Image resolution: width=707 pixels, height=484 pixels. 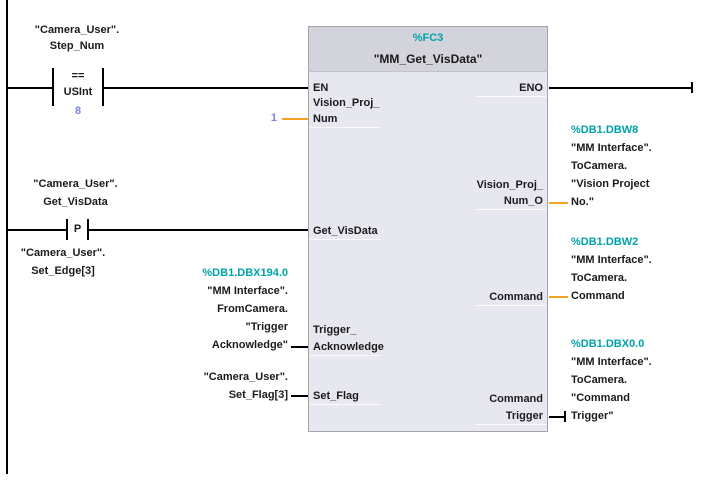 I want to click on wire-set-flag-input, so click(x=299, y=396).